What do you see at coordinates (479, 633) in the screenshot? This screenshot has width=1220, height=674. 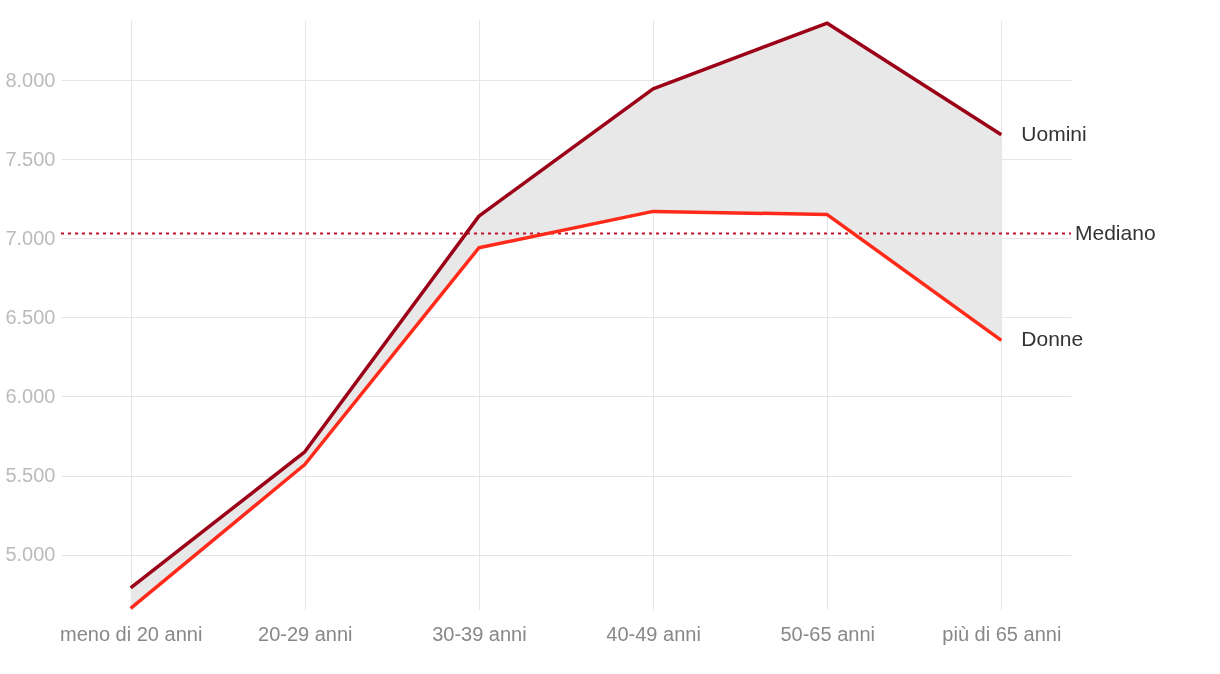 I see `x-tick-label: 30-39 anni` at bounding box center [479, 633].